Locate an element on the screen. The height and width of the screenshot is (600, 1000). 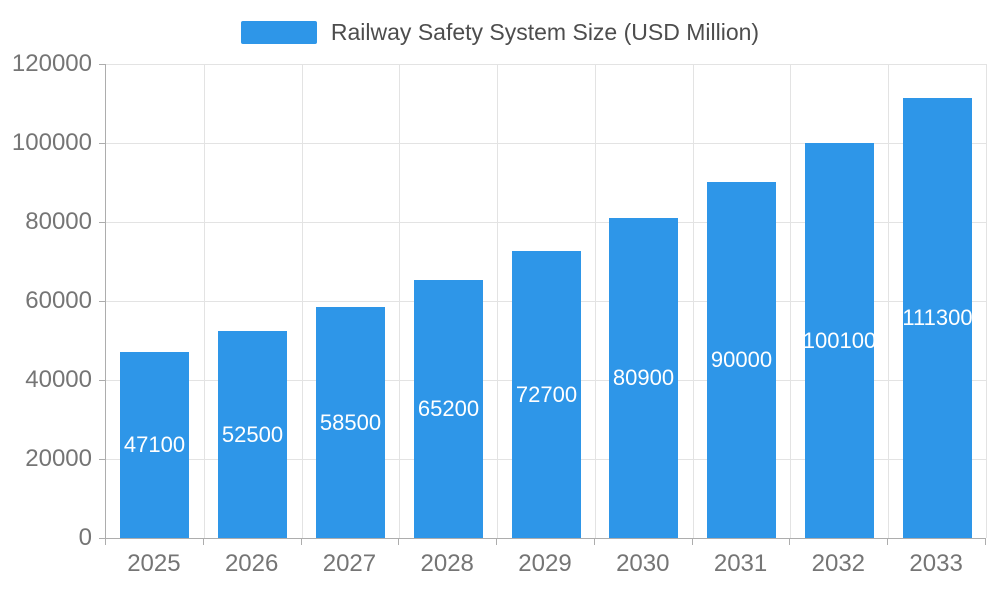
x-tick-label: 2032 is located at coordinates (838, 563).